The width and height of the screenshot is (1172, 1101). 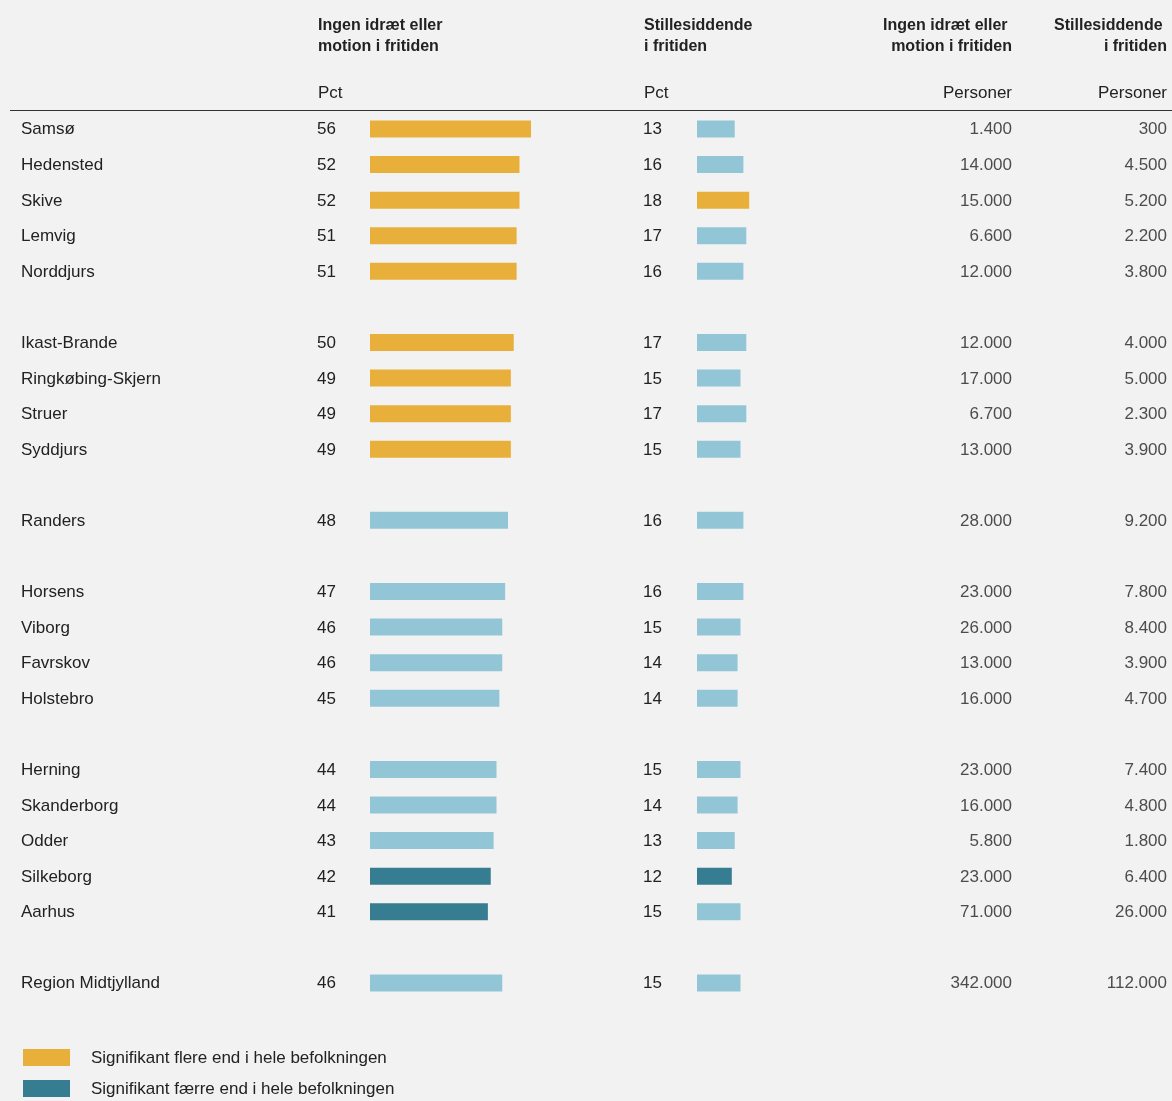 I want to click on text: 9.200, so click(x=1145, y=520).